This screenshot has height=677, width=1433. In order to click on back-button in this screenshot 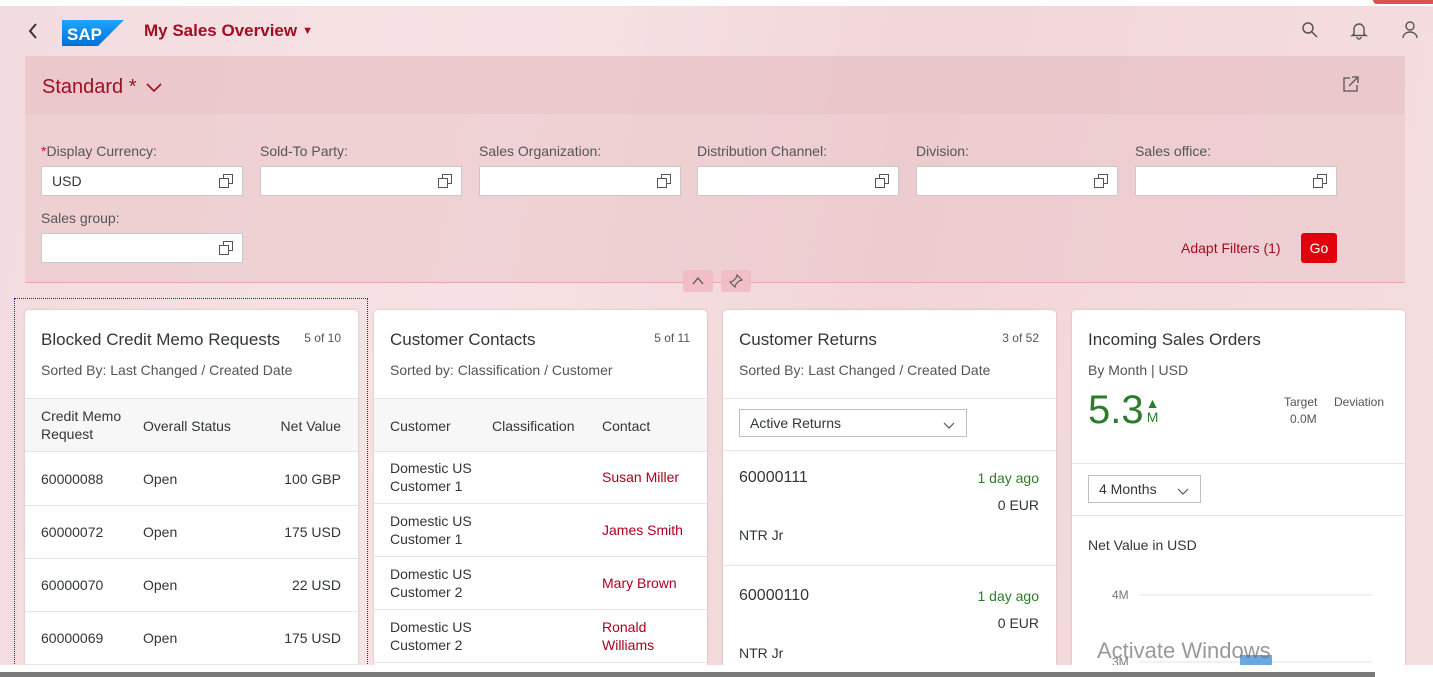, I will do `click(33, 31)`.